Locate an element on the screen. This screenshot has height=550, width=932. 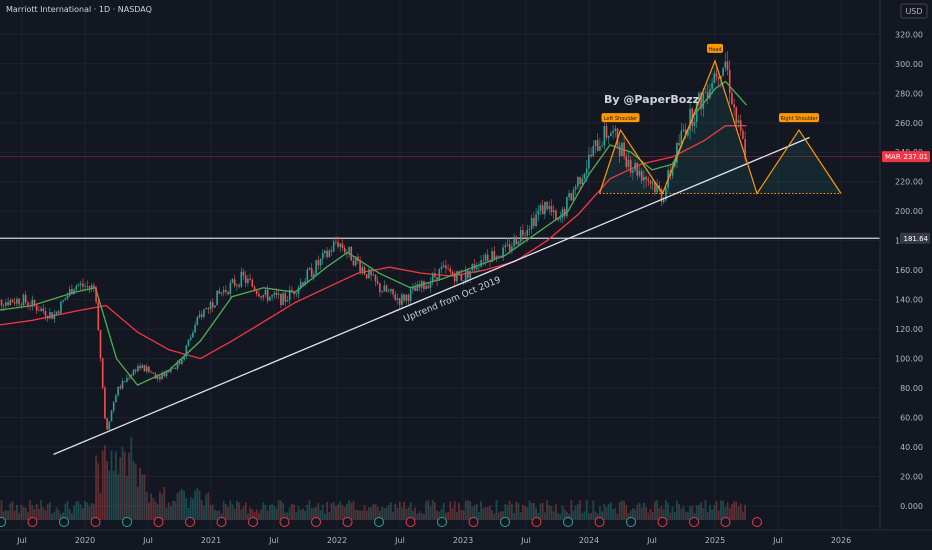
left-shoulder-tag: Left Shoulder is located at coordinates (620, 118).